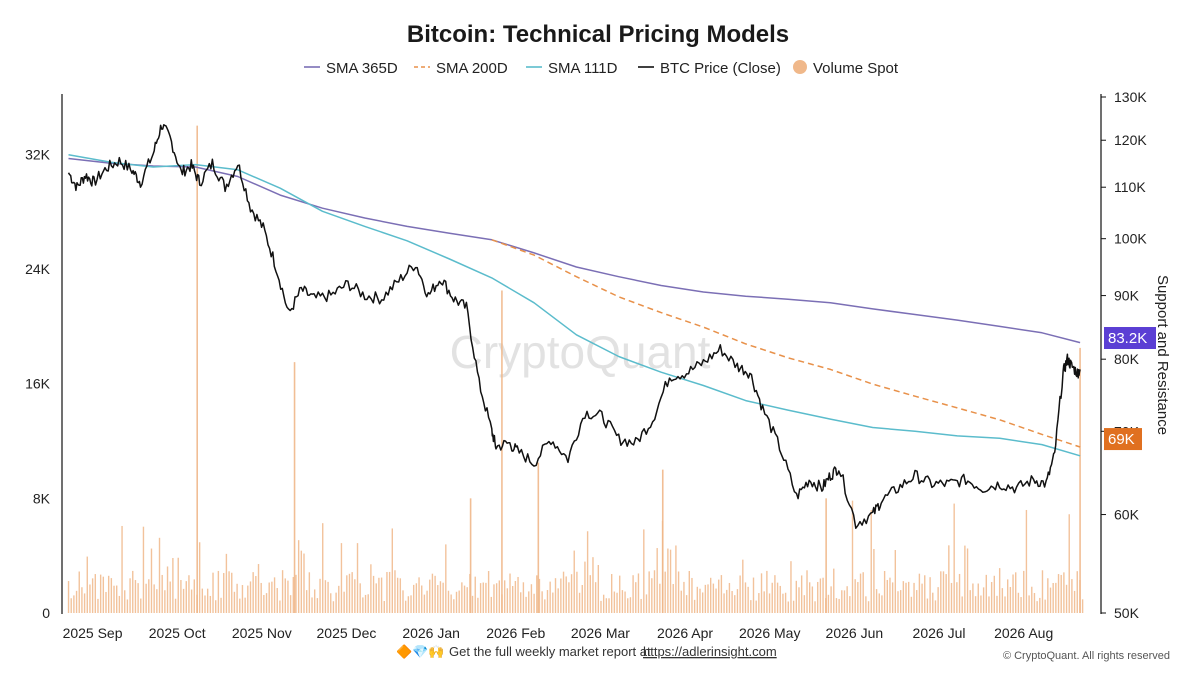  Describe the element at coordinates (550, 651) in the screenshot. I see `footer-text: Get the full weekly market report at` at that location.